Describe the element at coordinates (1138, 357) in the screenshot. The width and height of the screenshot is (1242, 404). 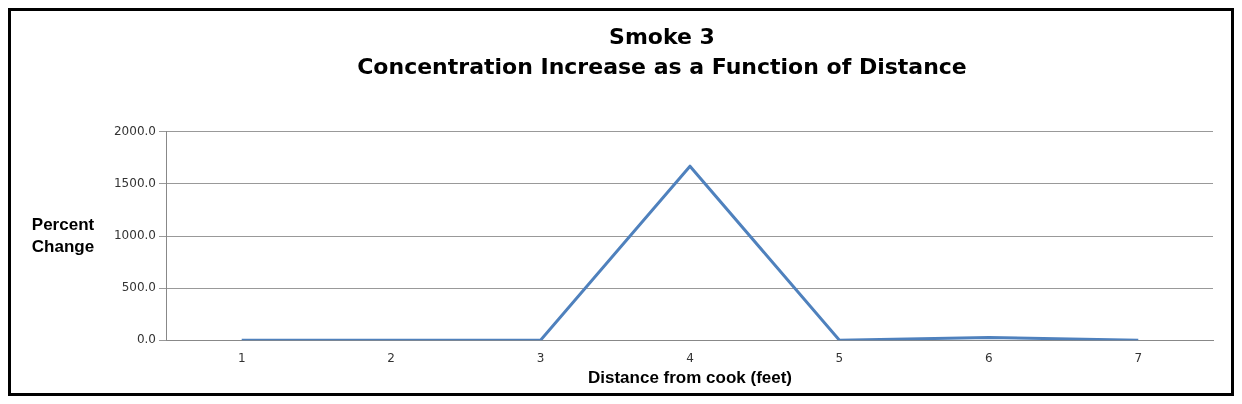
I see `x-tick-label: 7` at that location.